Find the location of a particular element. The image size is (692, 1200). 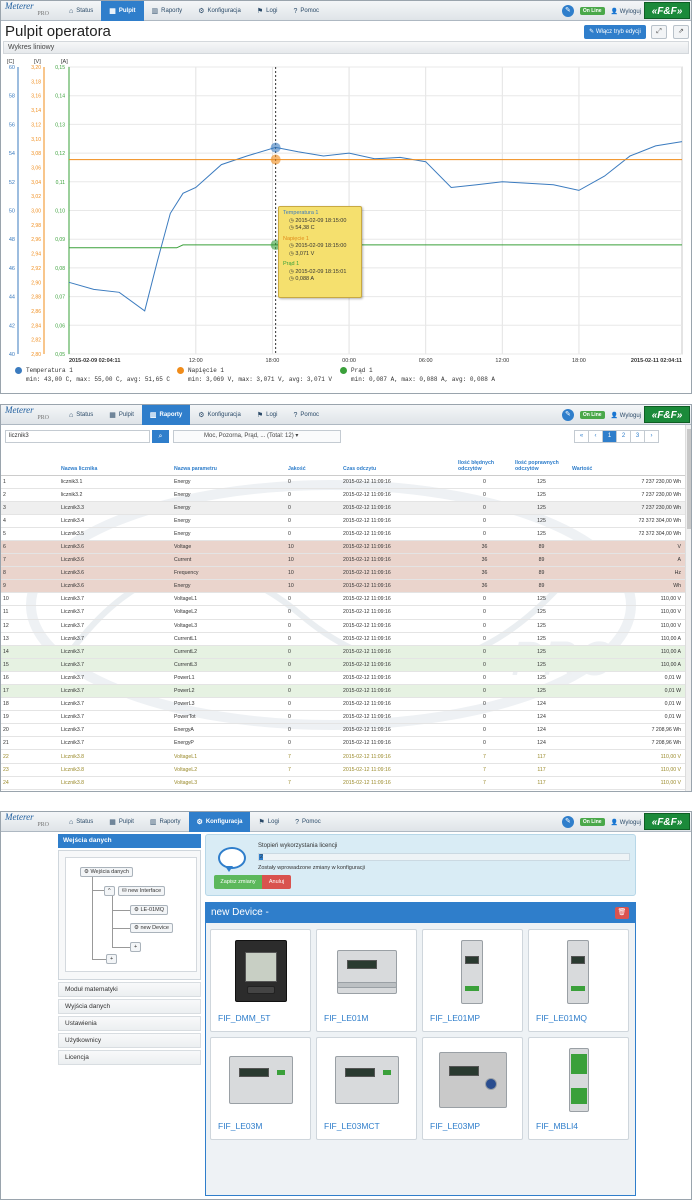

cell-n: 7 is located at coordinates (30, 560).